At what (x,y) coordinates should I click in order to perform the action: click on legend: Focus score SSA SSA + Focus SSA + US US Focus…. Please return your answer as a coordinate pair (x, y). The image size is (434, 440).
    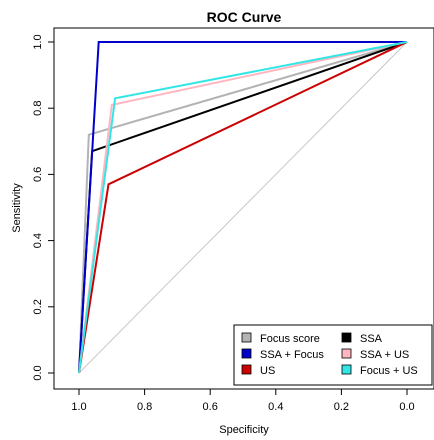
    Looking at the image, I should click on (333, 355).